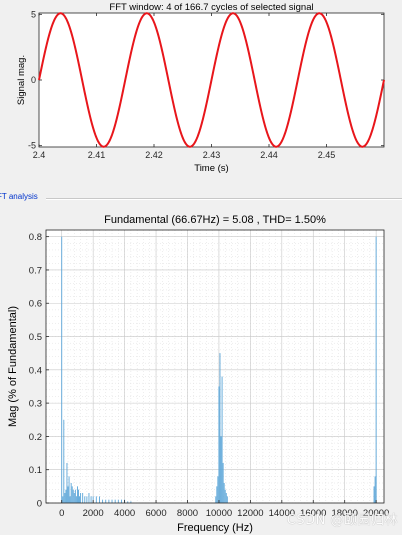  I want to click on watermark: CSDN @颐园归林, so click(342, 520).